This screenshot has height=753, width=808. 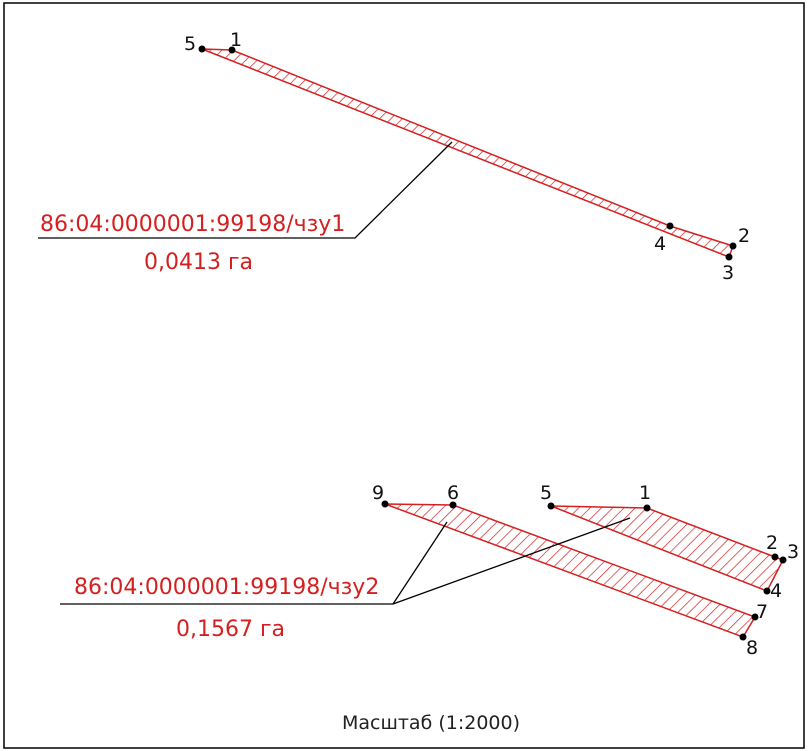 What do you see at coordinates (226, 587) in the screenshot?
I see `parcel-2-cadastral-number: 86:04:0000001:99198/чзу2` at bounding box center [226, 587].